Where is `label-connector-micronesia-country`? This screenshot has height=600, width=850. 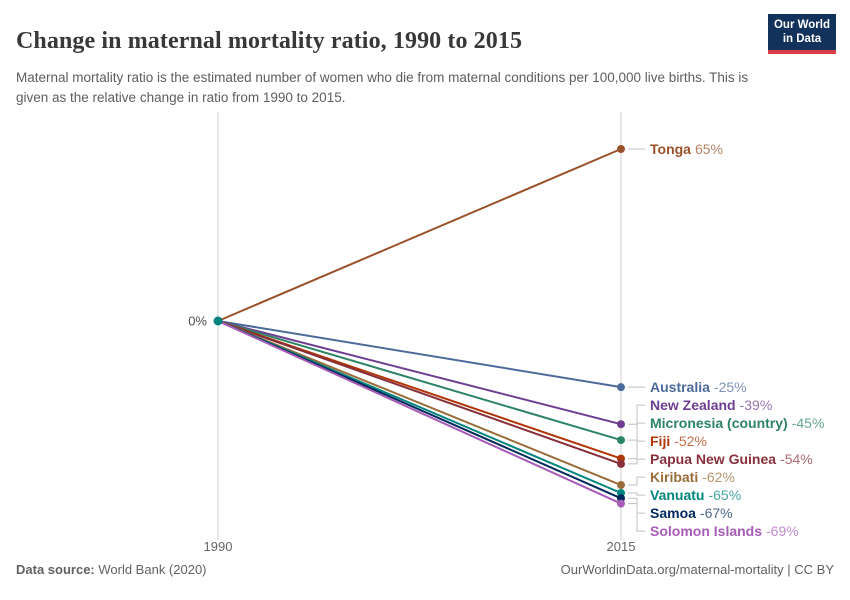 label-connector-micronesia-country is located at coordinates (636, 431).